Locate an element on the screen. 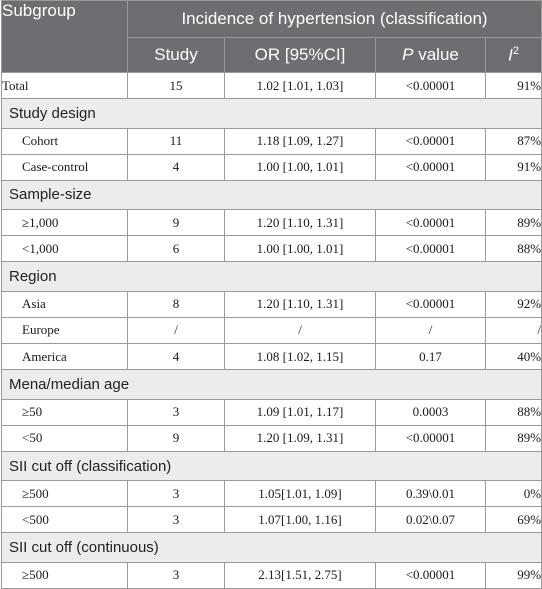 This screenshot has width=542, height=589. header-i-squared: I2 is located at coordinates (513, 55).